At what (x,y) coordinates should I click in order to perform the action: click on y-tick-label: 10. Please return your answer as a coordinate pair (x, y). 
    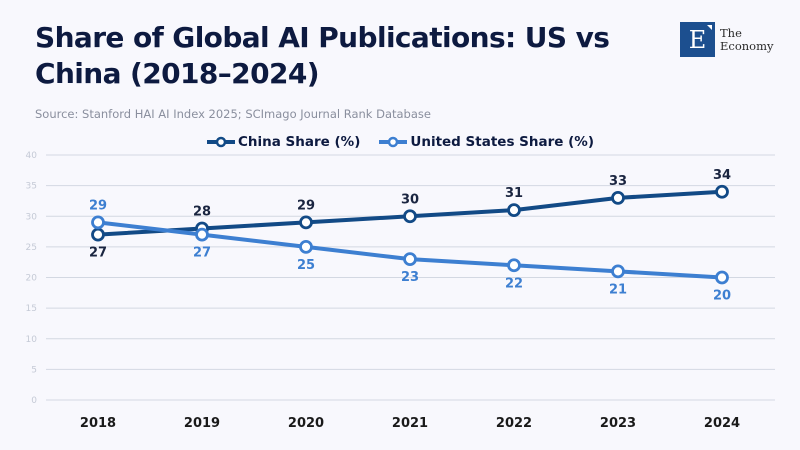
    Looking at the image, I should click on (32, 340).